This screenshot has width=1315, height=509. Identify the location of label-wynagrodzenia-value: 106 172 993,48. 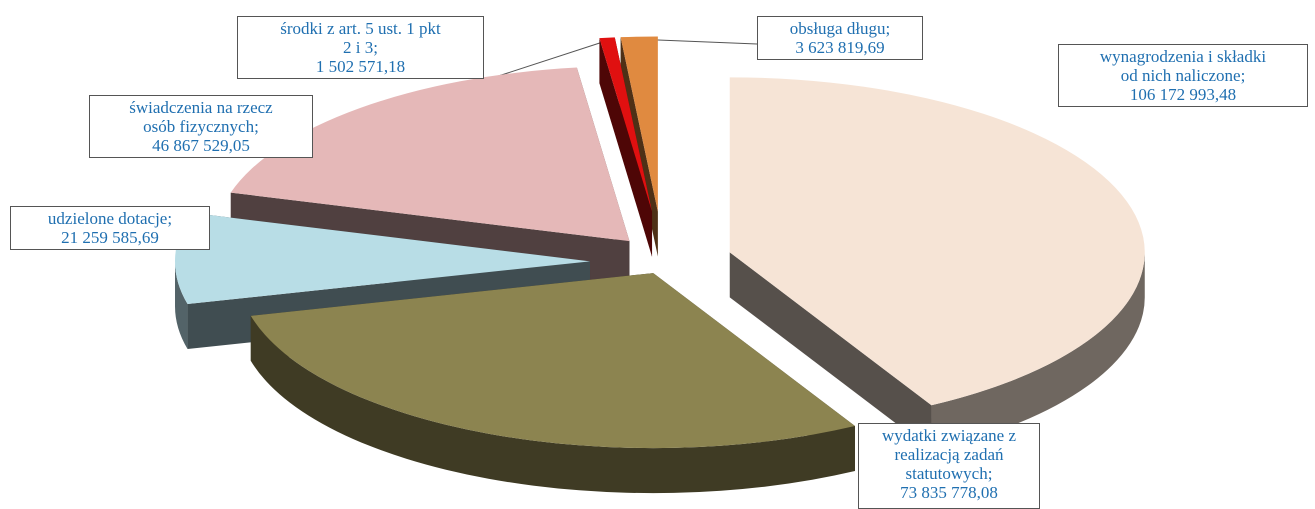
(1183, 94).